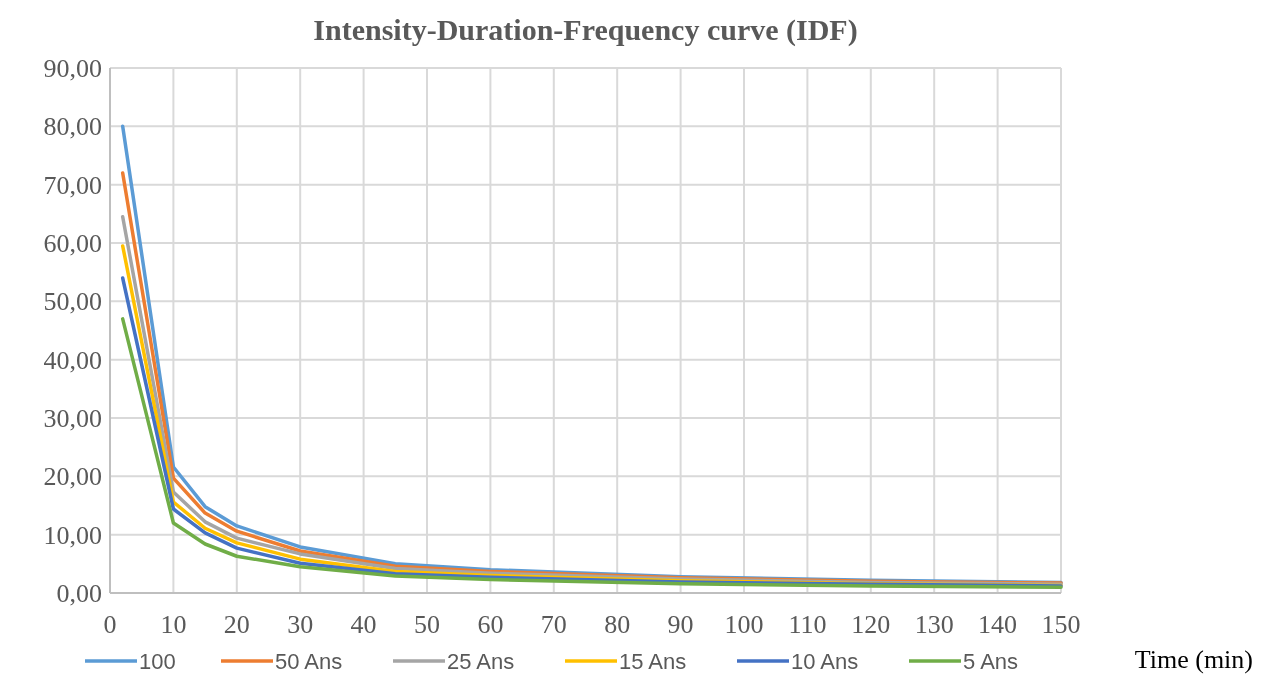 Image resolution: width=1273 pixels, height=683 pixels. What do you see at coordinates (110, 624) in the screenshot?
I see `x-tick-label: 0` at bounding box center [110, 624].